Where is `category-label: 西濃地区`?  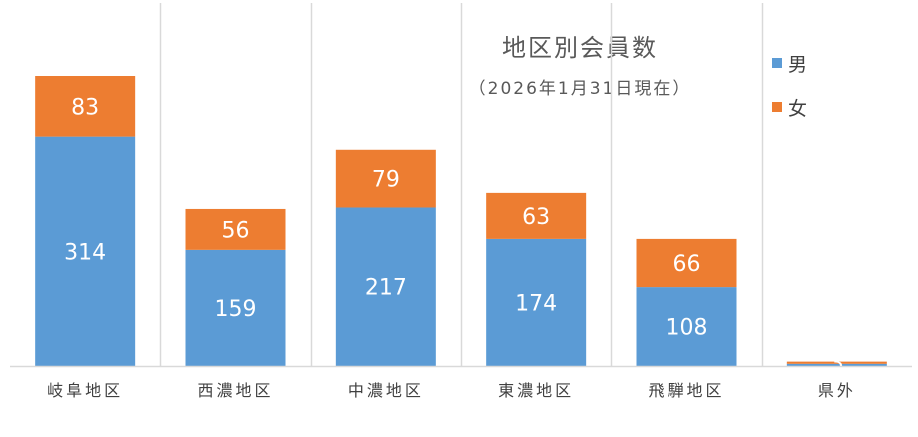 category-label: 西濃地区 is located at coordinates (235, 390).